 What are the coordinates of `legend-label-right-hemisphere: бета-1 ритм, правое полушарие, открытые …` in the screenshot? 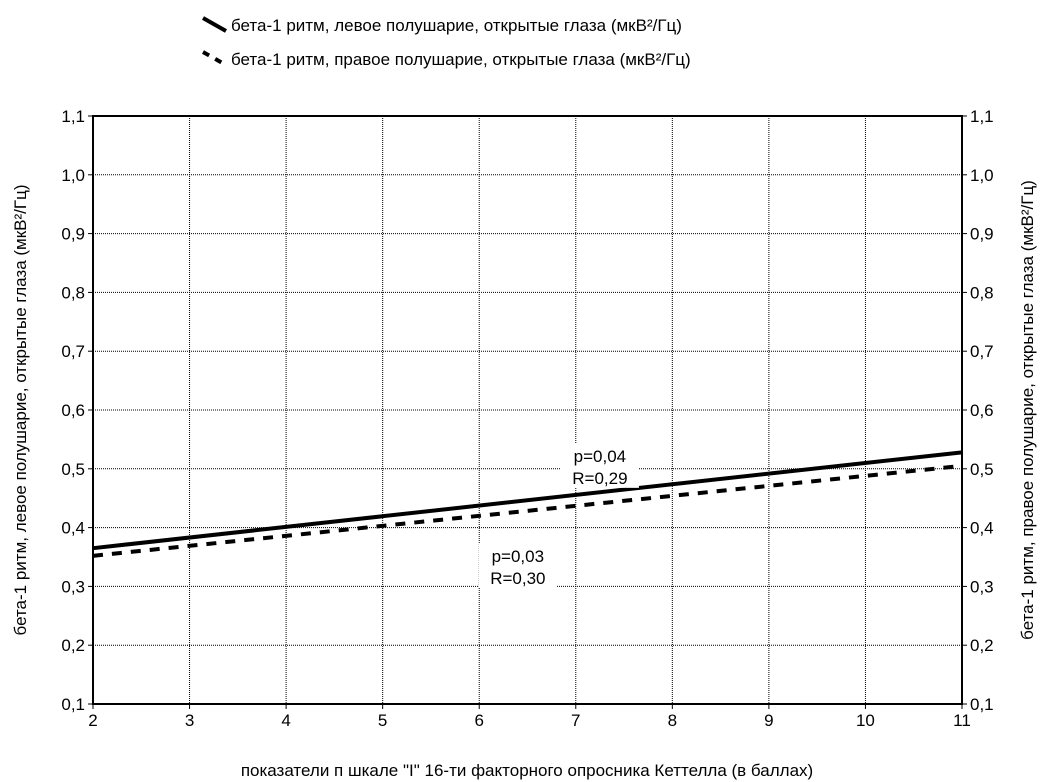 It's located at (461, 59).